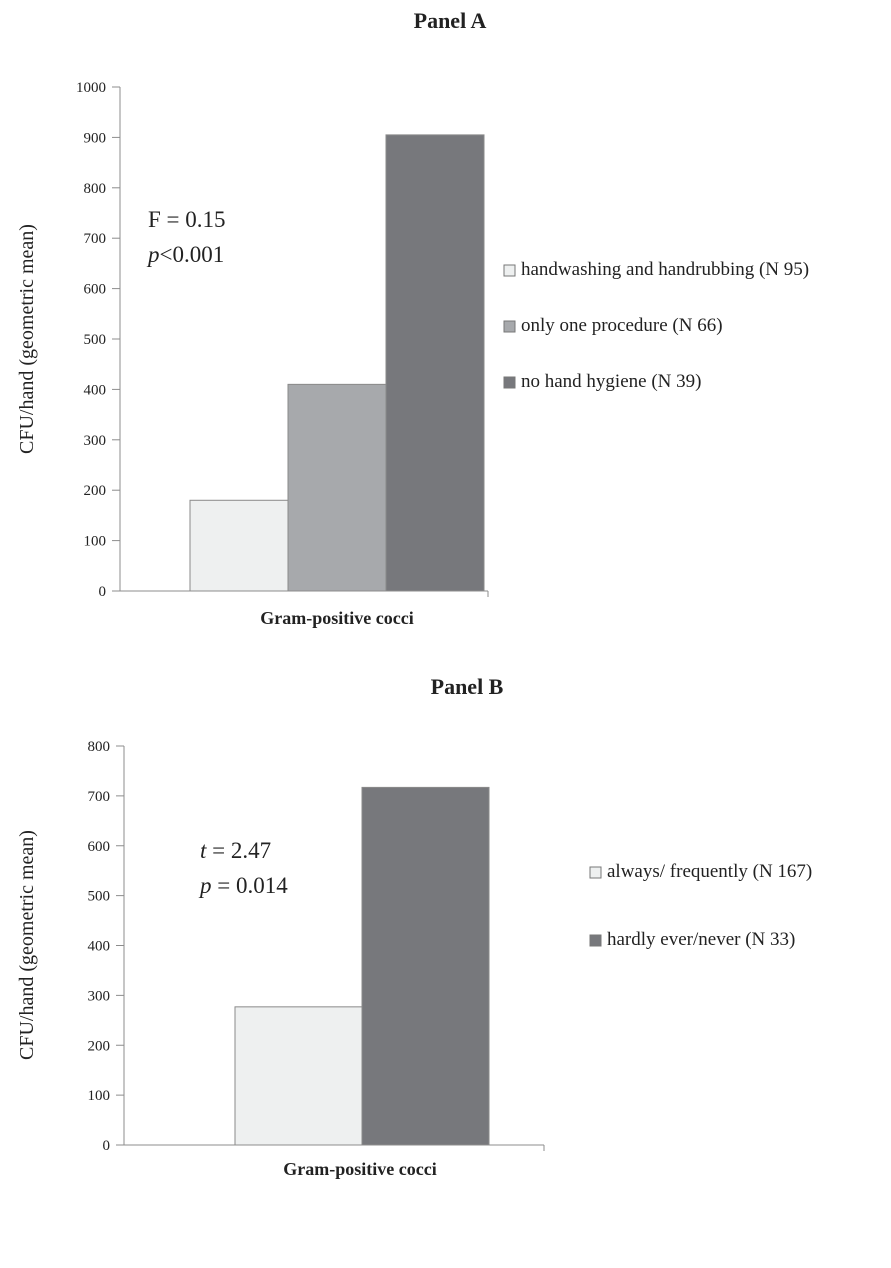 The height and width of the screenshot is (1268, 891). What do you see at coordinates (250, 885) in the screenshot?
I see `stat-value: = 0.014` at bounding box center [250, 885].